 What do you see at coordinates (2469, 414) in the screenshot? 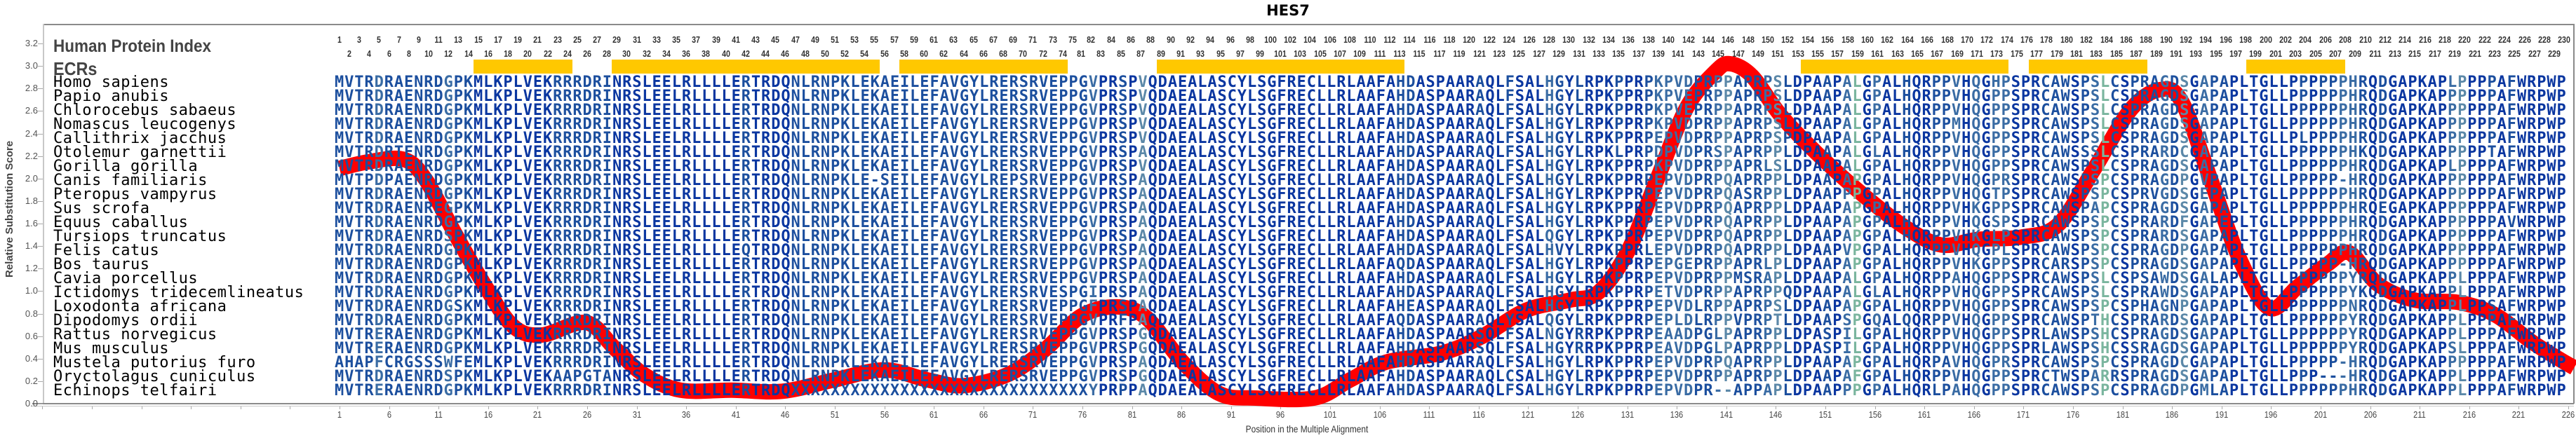
I see `x-tick-label: 216` at bounding box center [2469, 414].